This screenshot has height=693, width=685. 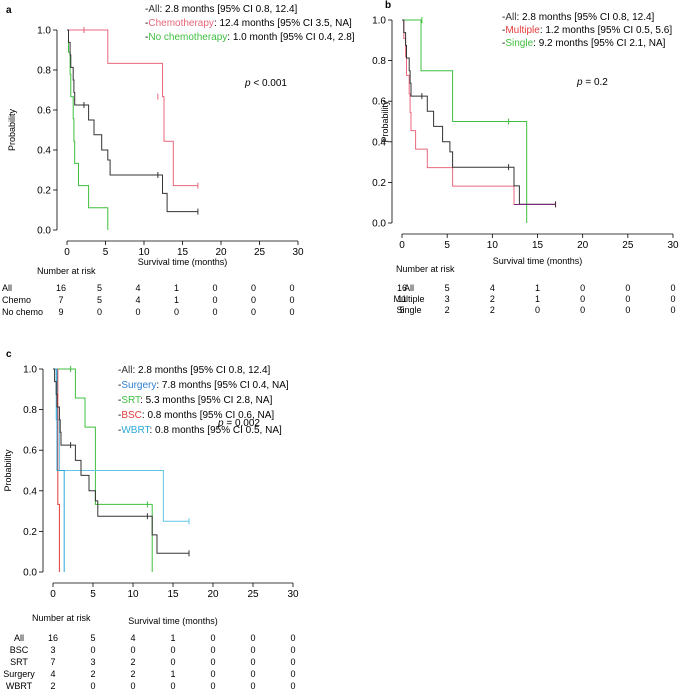 I want to click on risk-row-label: Chemo, so click(x=16, y=300).